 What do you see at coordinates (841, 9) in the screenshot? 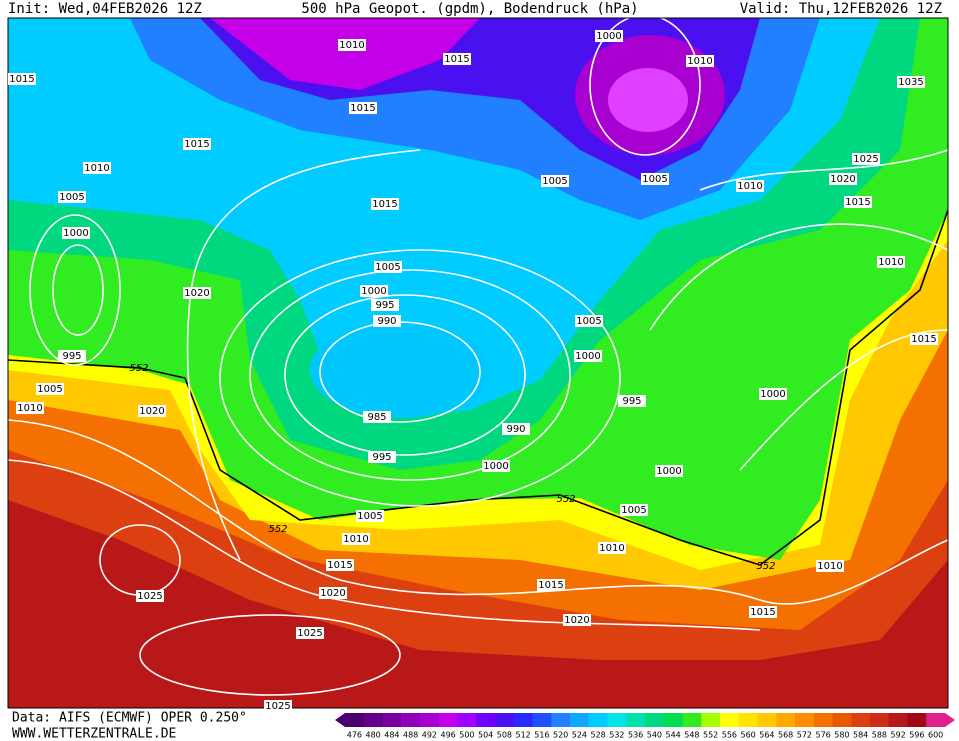
I see `valid-time: Valid: Thu,12FEB2026 12Z` at bounding box center [841, 9].